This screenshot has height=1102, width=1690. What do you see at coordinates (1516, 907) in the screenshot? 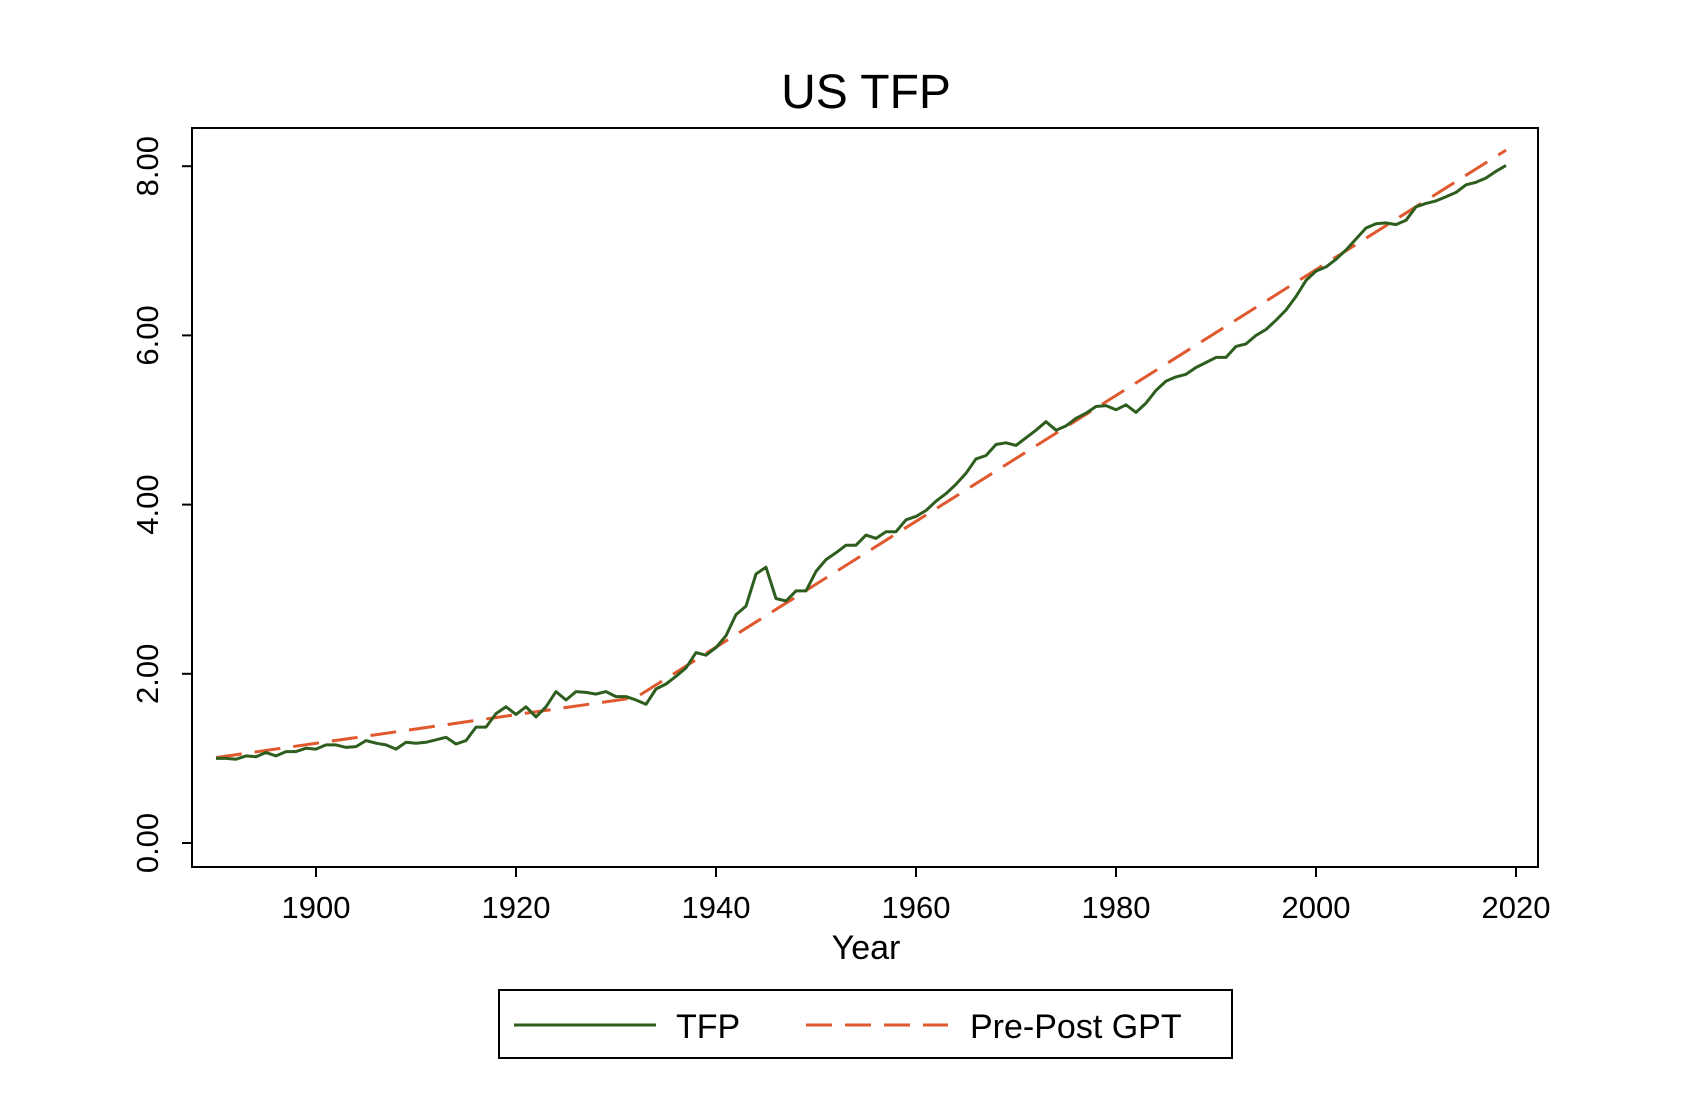
I see `x-tick-label: 2020` at bounding box center [1516, 907].